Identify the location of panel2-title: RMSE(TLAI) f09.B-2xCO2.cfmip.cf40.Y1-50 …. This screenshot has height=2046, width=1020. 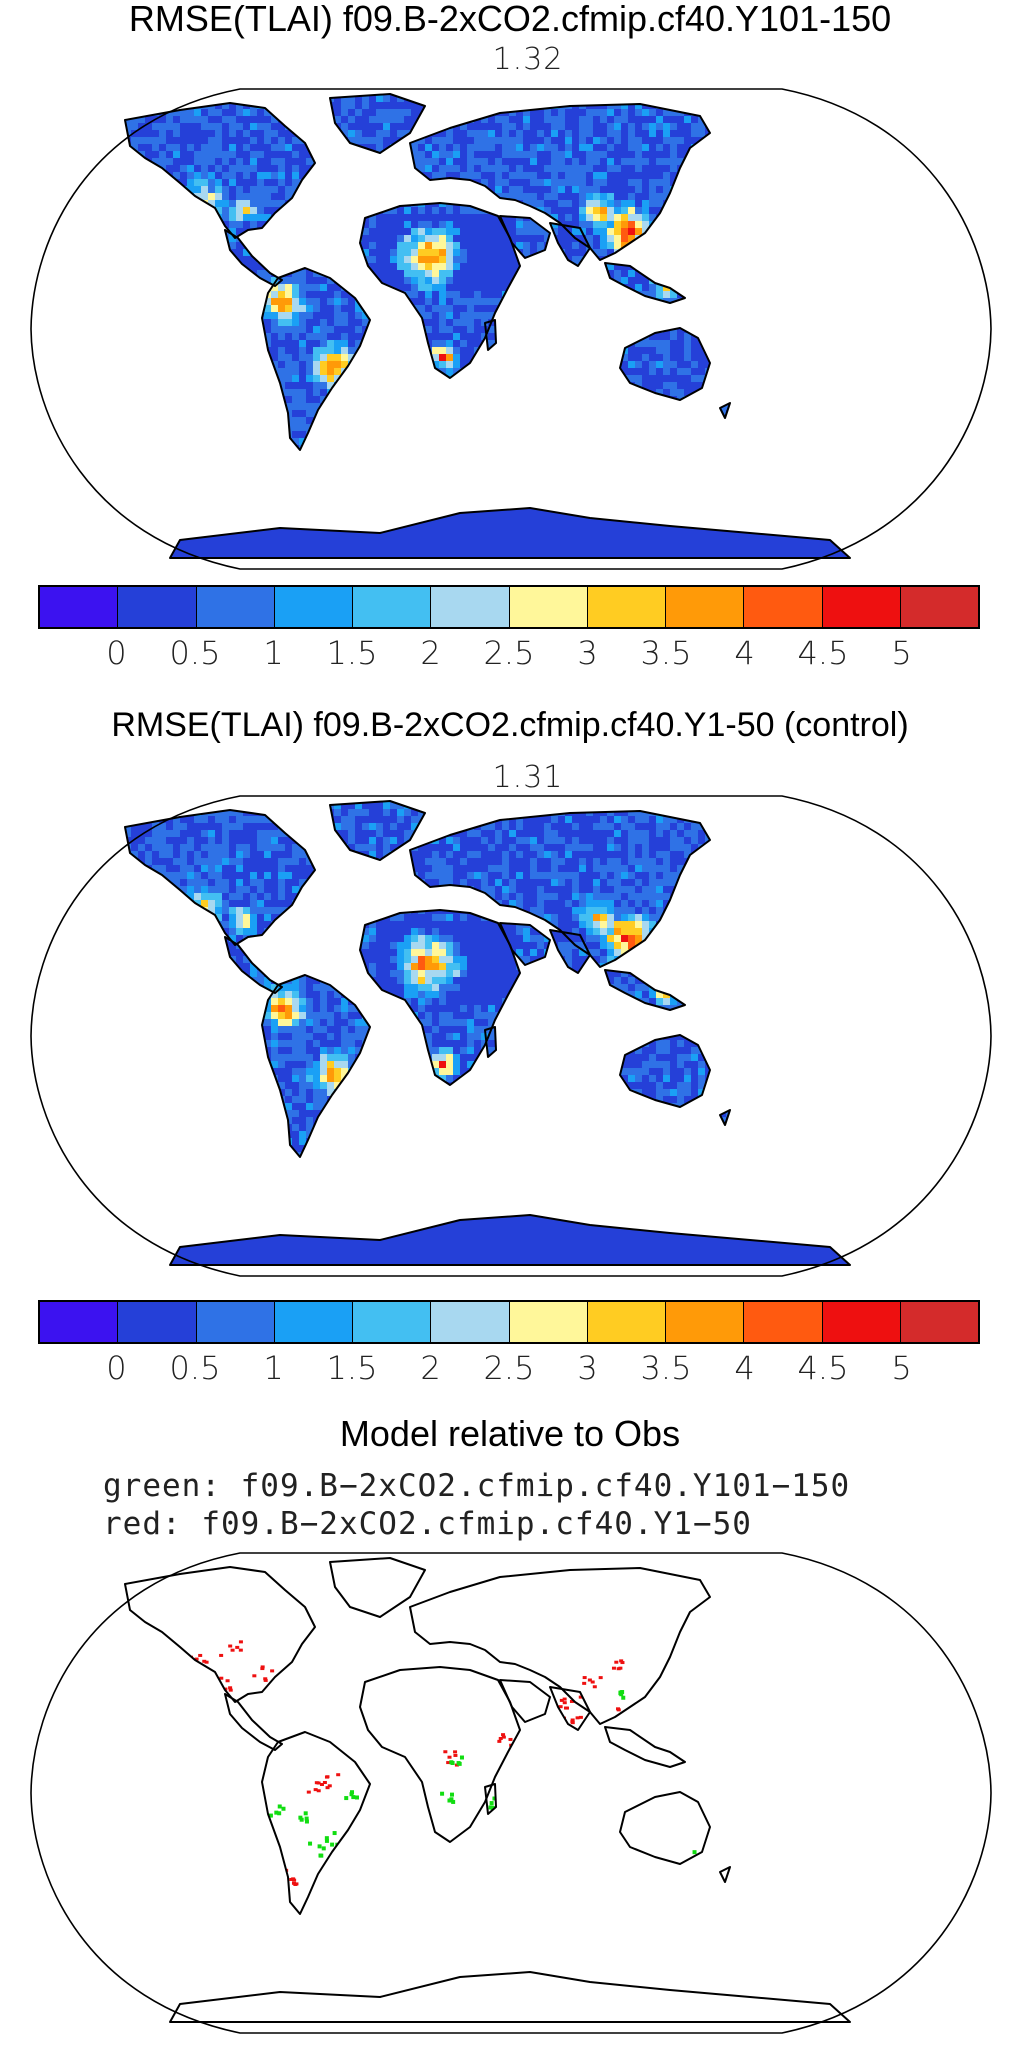
(510, 725).